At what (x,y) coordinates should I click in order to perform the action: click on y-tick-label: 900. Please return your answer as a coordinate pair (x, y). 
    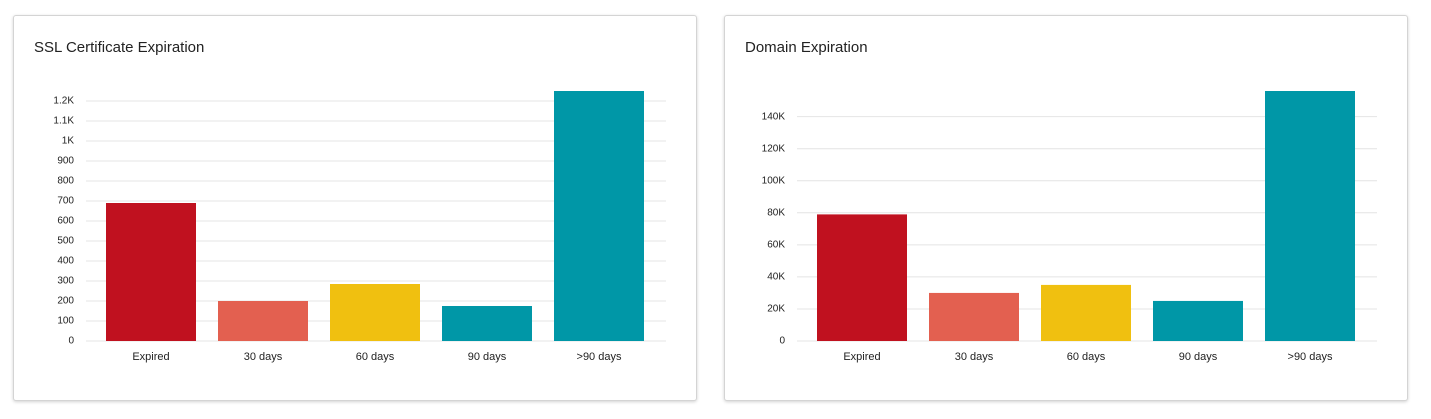
    Looking at the image, I should click on (65, 161).